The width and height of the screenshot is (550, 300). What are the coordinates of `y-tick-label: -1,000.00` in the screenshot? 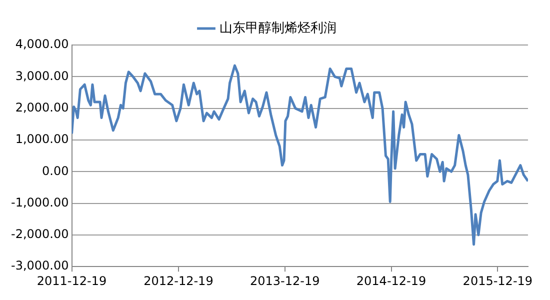 It's located at (39, 202).